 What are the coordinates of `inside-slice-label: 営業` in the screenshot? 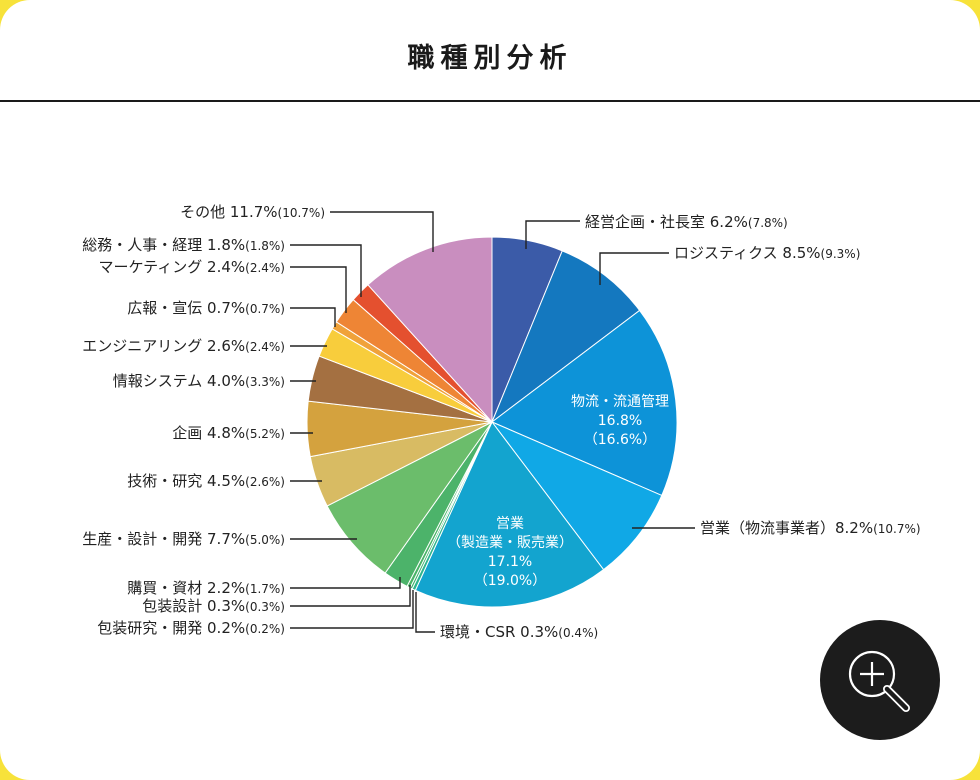 It's located at (510, 524).